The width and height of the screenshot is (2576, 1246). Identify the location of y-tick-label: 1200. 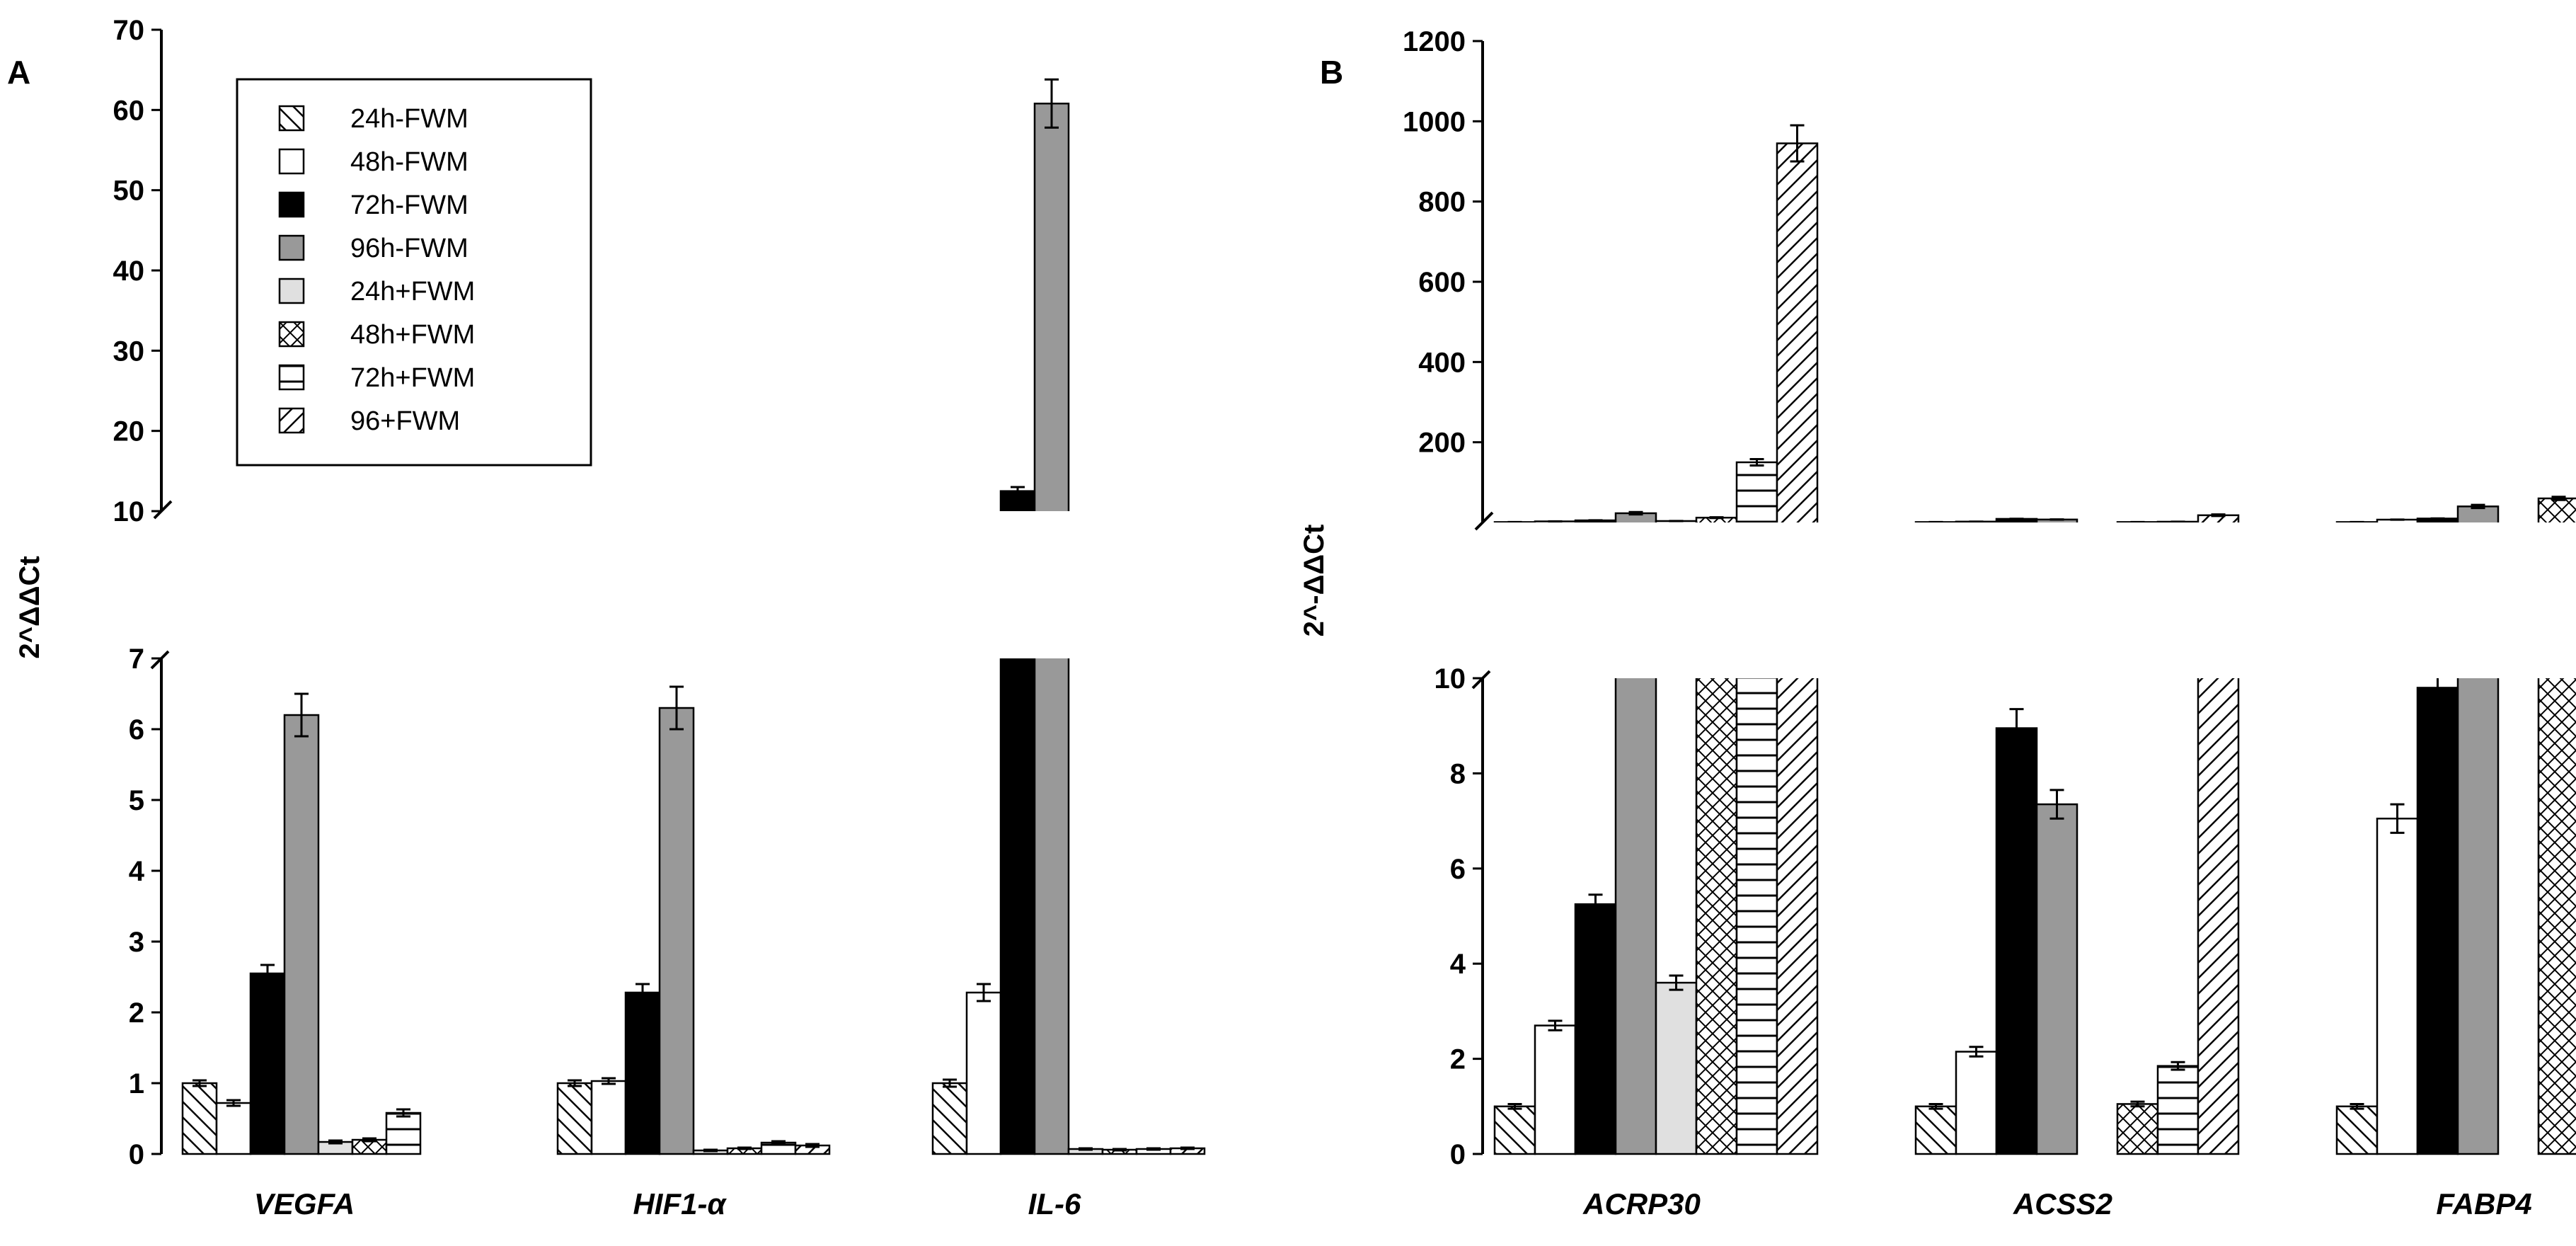
(1435, 41).